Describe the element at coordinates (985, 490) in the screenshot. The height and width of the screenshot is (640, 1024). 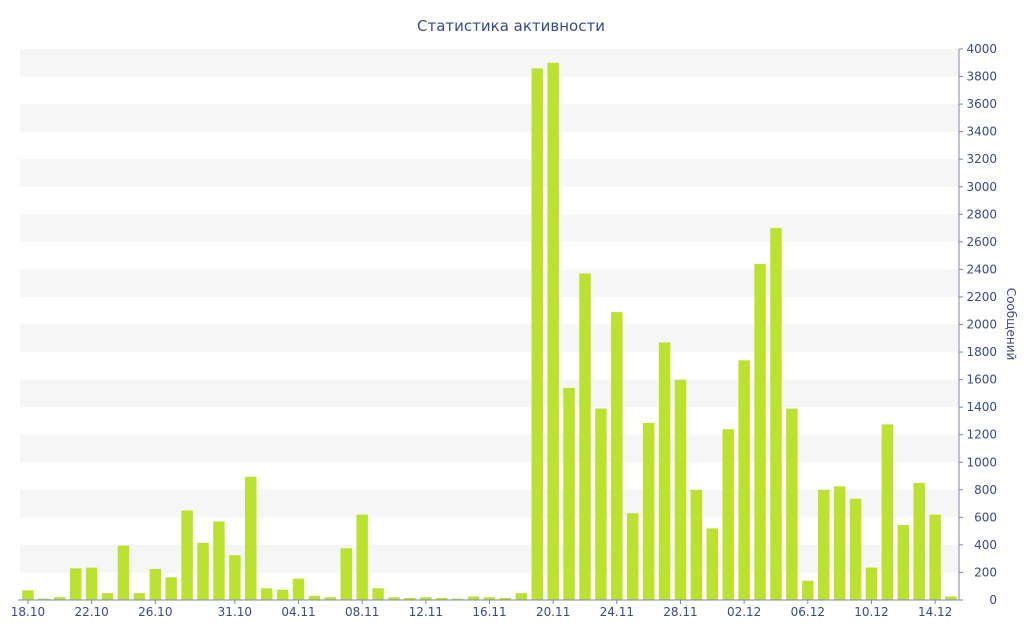
I see `y-tick-label: 800` at that location.